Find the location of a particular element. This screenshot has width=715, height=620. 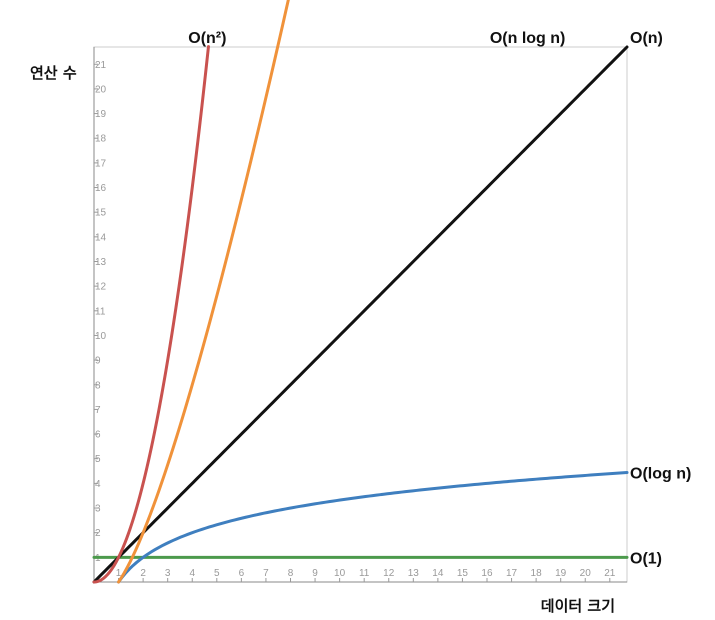

x-tick-label: 3 is located at coordinates (168, 573).